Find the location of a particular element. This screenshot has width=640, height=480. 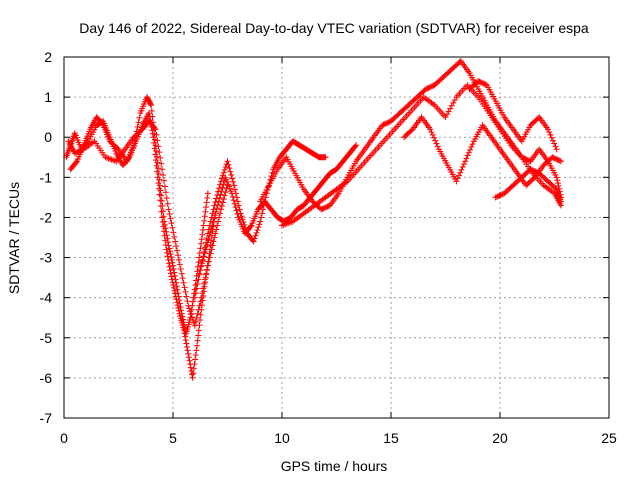

y-tick-label: -1 is located at coordinates (46, 177).